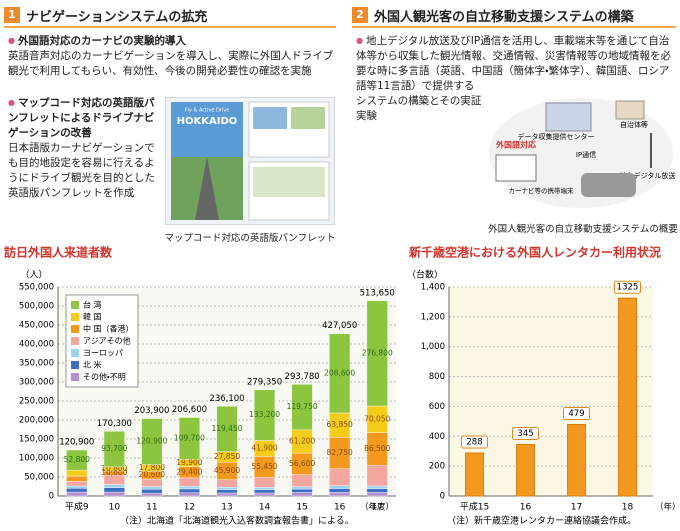 This screenshot has width=680, height=531. I want to click on y-tick-label: 150,000, so click(36, 440).